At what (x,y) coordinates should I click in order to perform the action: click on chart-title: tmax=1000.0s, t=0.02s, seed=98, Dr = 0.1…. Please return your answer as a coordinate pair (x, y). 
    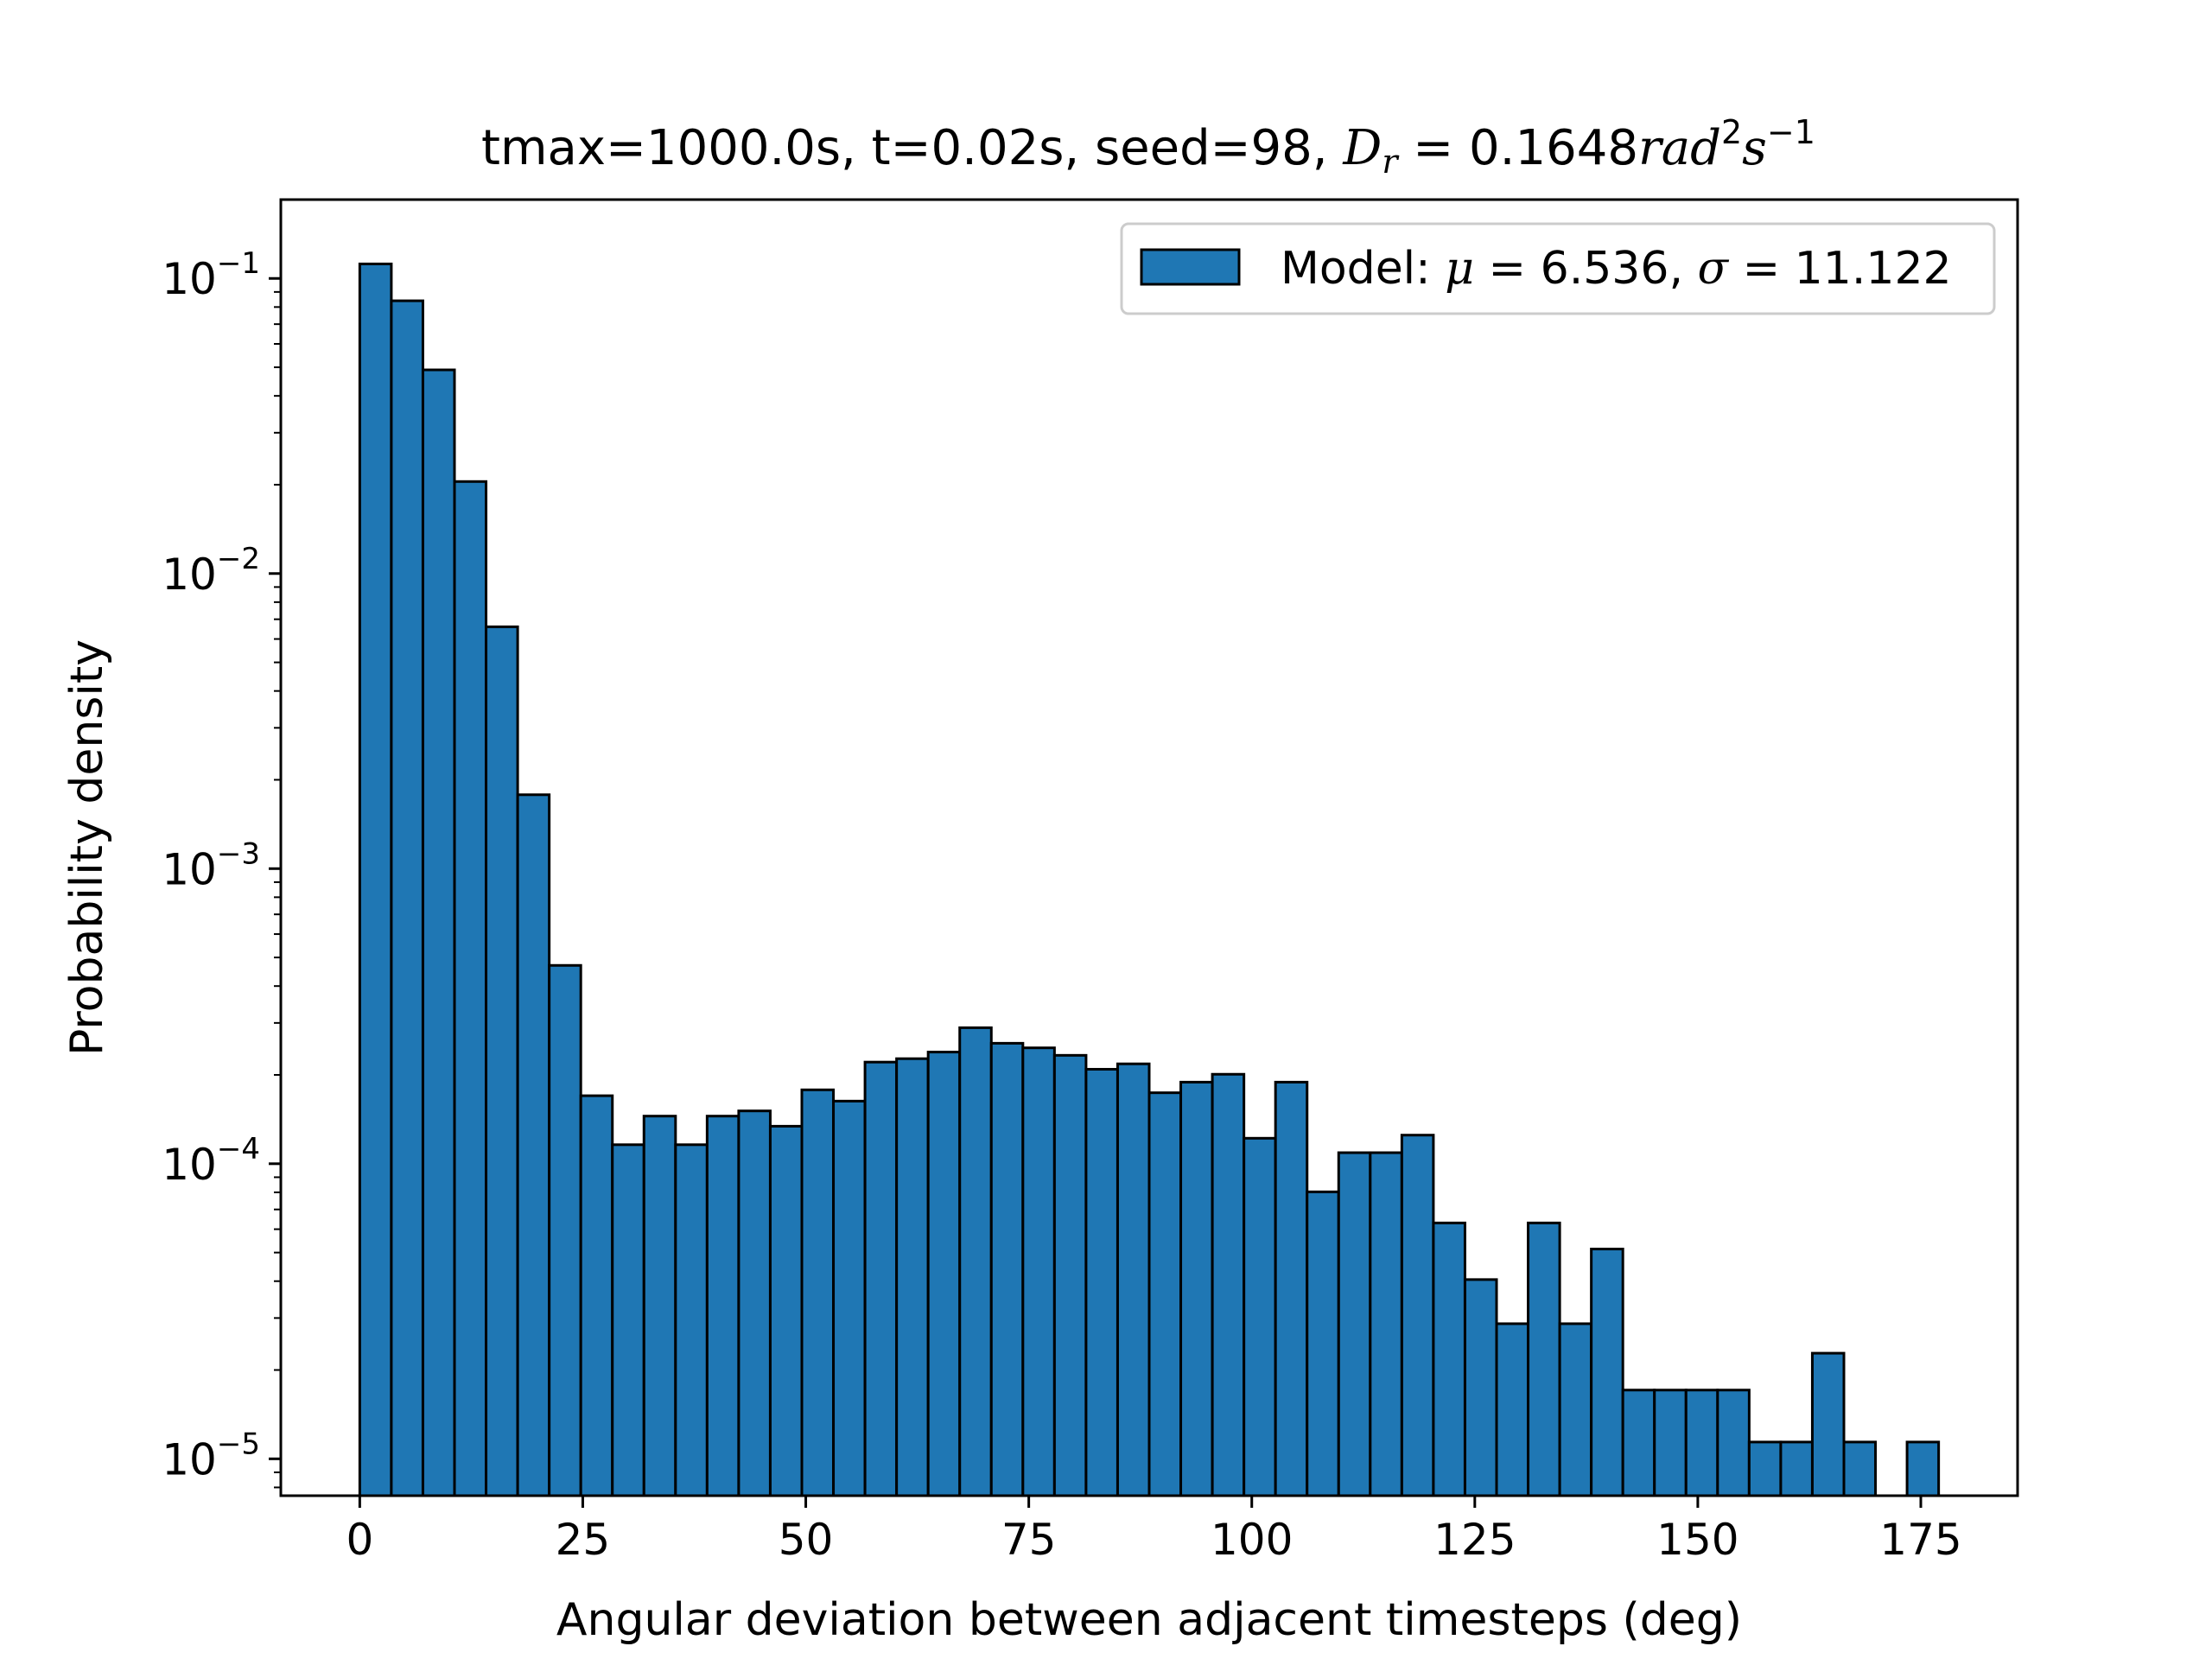
    Looking at the image, I should click on (1148, 147).